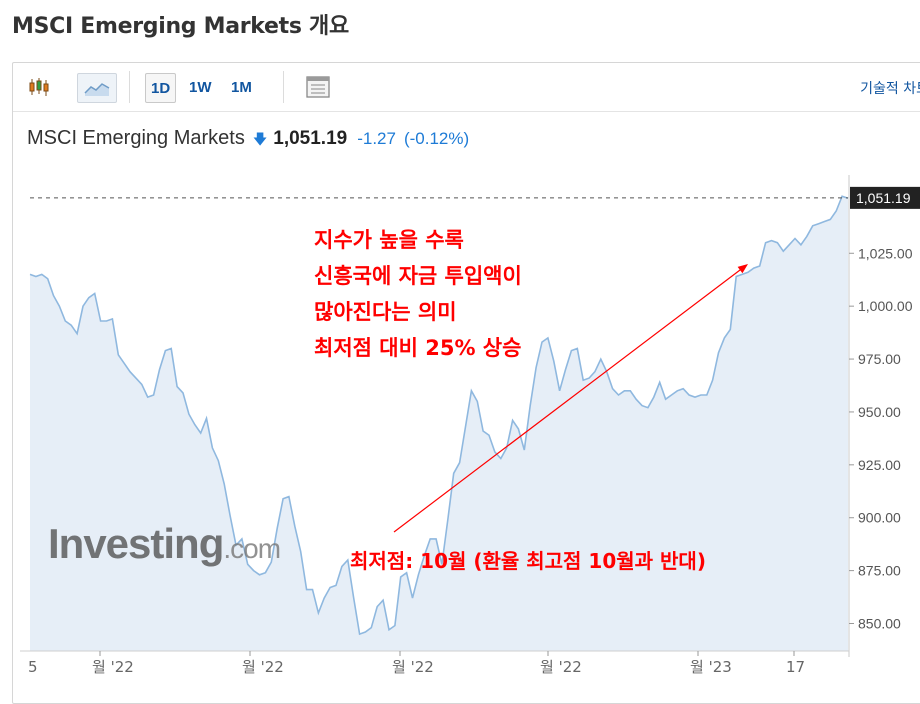 Image resolution: width=920 pixels, height=704 pixels. I want to click on y-tick-label: 950.00, so click(879, 412).